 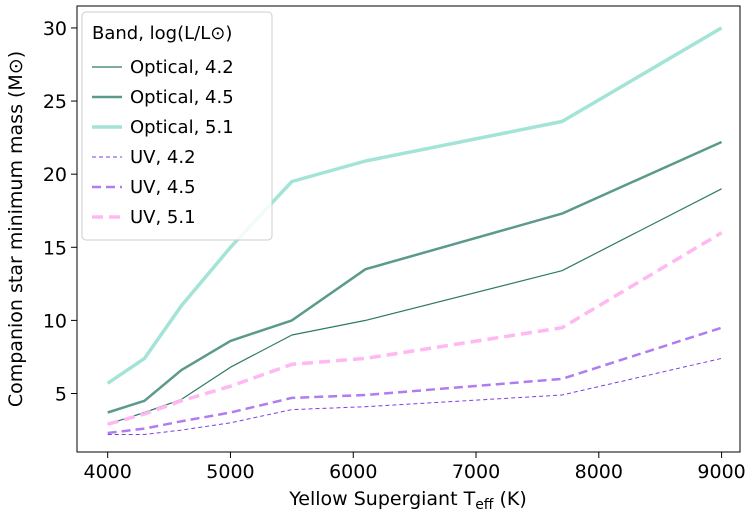 I want to click on legend-label-1: Optical, 4.2, so click(x=182, y=67).